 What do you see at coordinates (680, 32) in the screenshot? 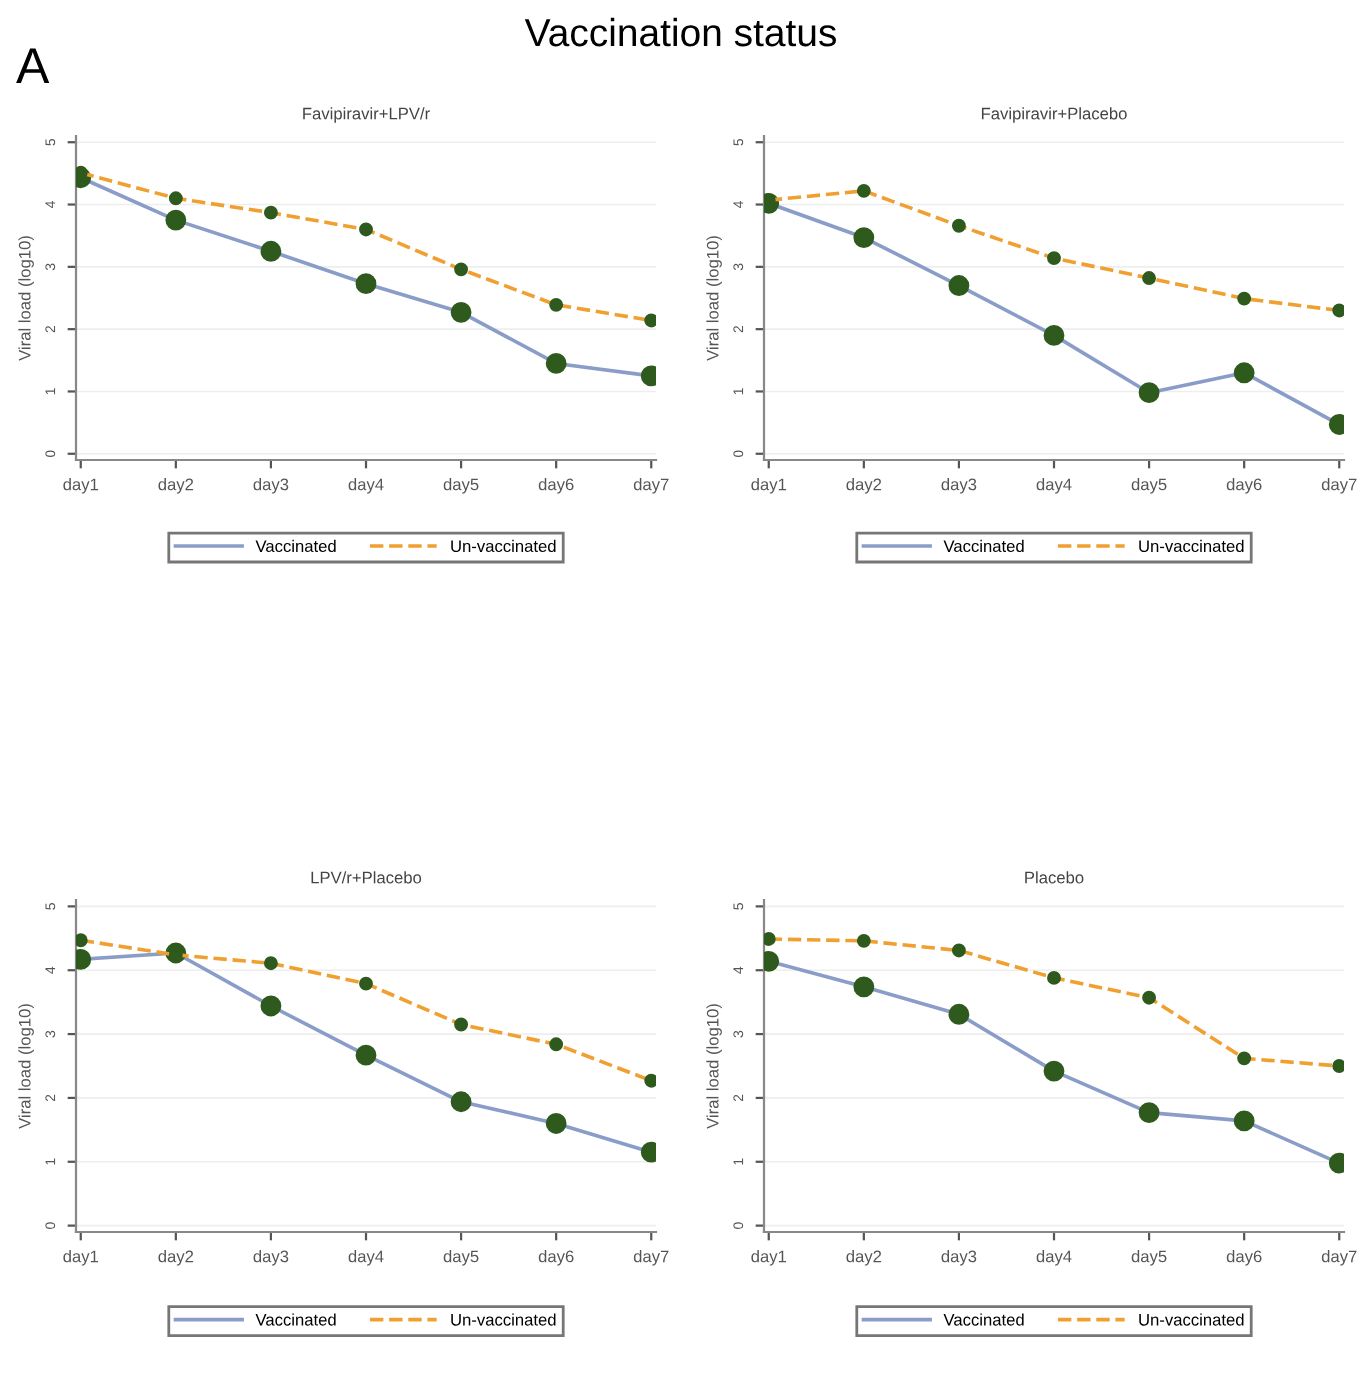
I see `text: Vaccination status` at bounding box center [680, 32].